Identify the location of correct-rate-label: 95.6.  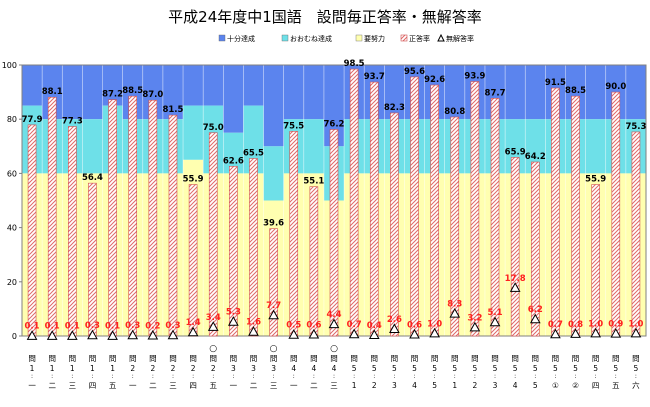
(414, 72).